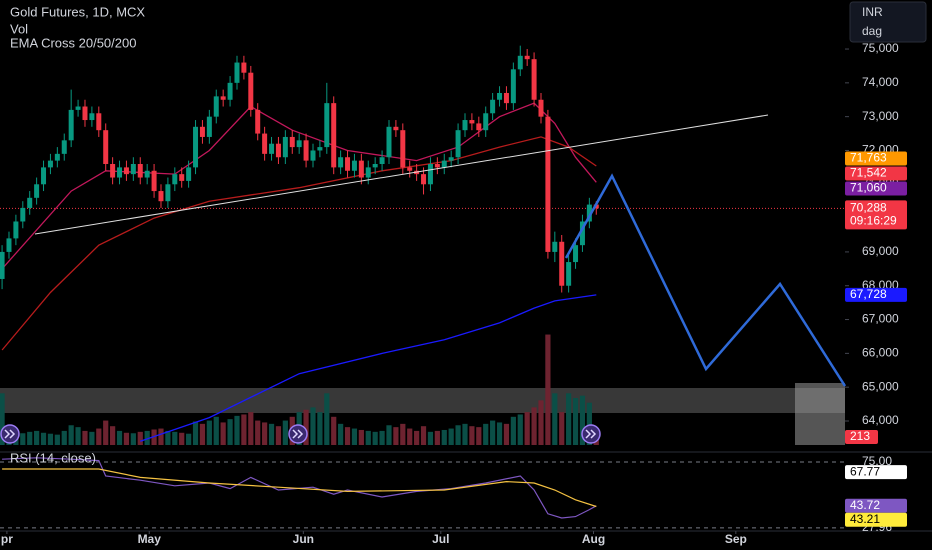  Describe the element at coordinates (872, 31) in the screenshot. I see `unit-button: dag` at that location.